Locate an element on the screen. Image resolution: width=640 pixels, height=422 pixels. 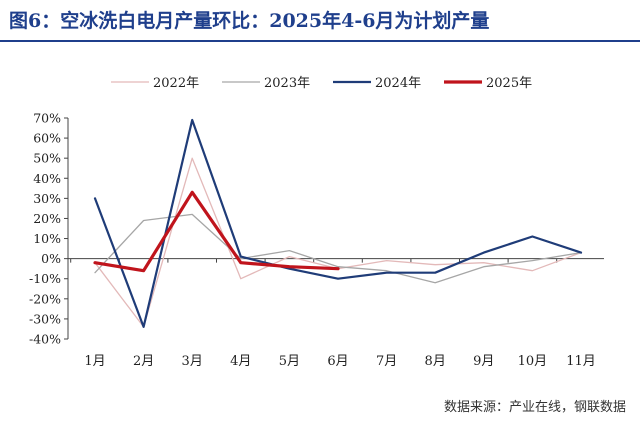
y-tick-label: 0% is located at coordinates (51, 258).